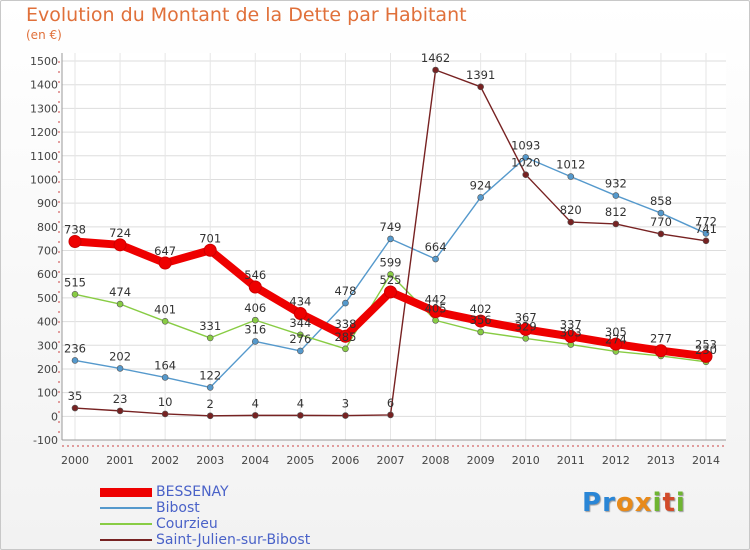  What do you see at coordinates (255, 275) in the screenshot?
I see `data-label-bessenay: 546` at bounding box center [255, 275].